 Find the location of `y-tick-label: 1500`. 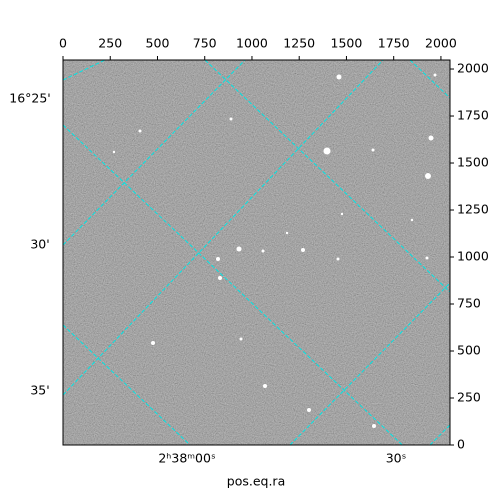

y-tick-label: 1500 is located at coordinates (473, 162).